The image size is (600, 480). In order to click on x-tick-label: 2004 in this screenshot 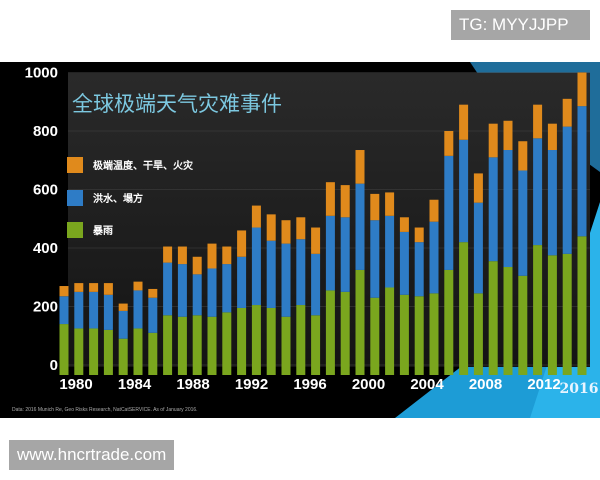, I will do `click(427, 384)`.